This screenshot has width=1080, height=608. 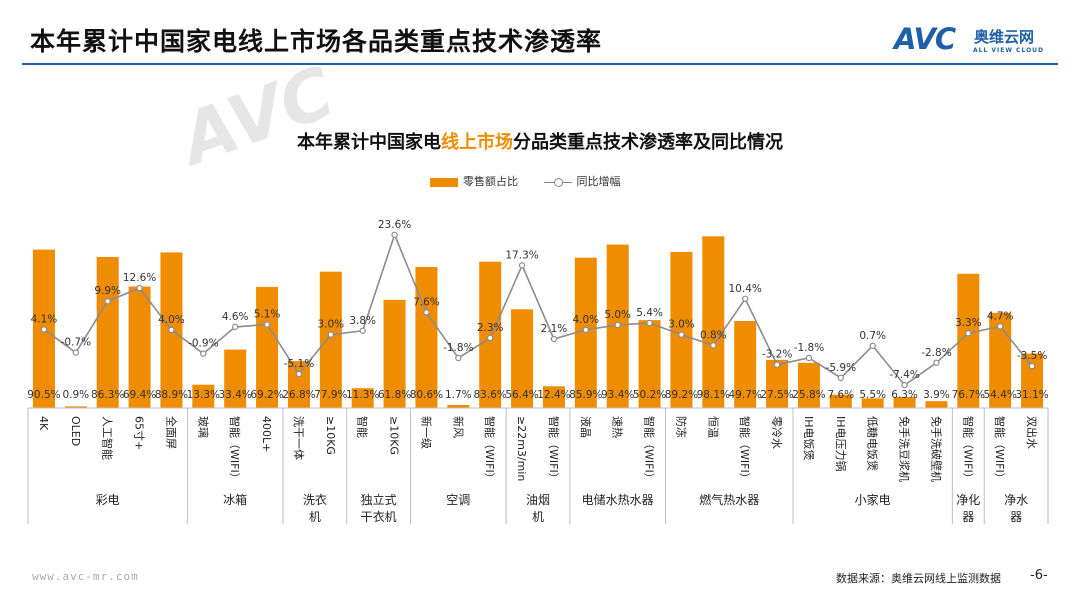 I want to click on avc-logo: AVC 奥维云网 ALL VIEW CLOUD, so click(x=979, y=42).